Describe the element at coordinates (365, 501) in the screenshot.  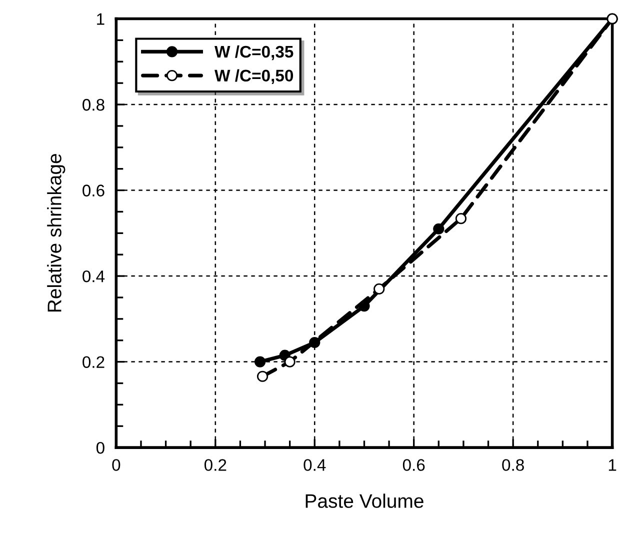
I see `x-axis-title: Paste Volume` at that location.